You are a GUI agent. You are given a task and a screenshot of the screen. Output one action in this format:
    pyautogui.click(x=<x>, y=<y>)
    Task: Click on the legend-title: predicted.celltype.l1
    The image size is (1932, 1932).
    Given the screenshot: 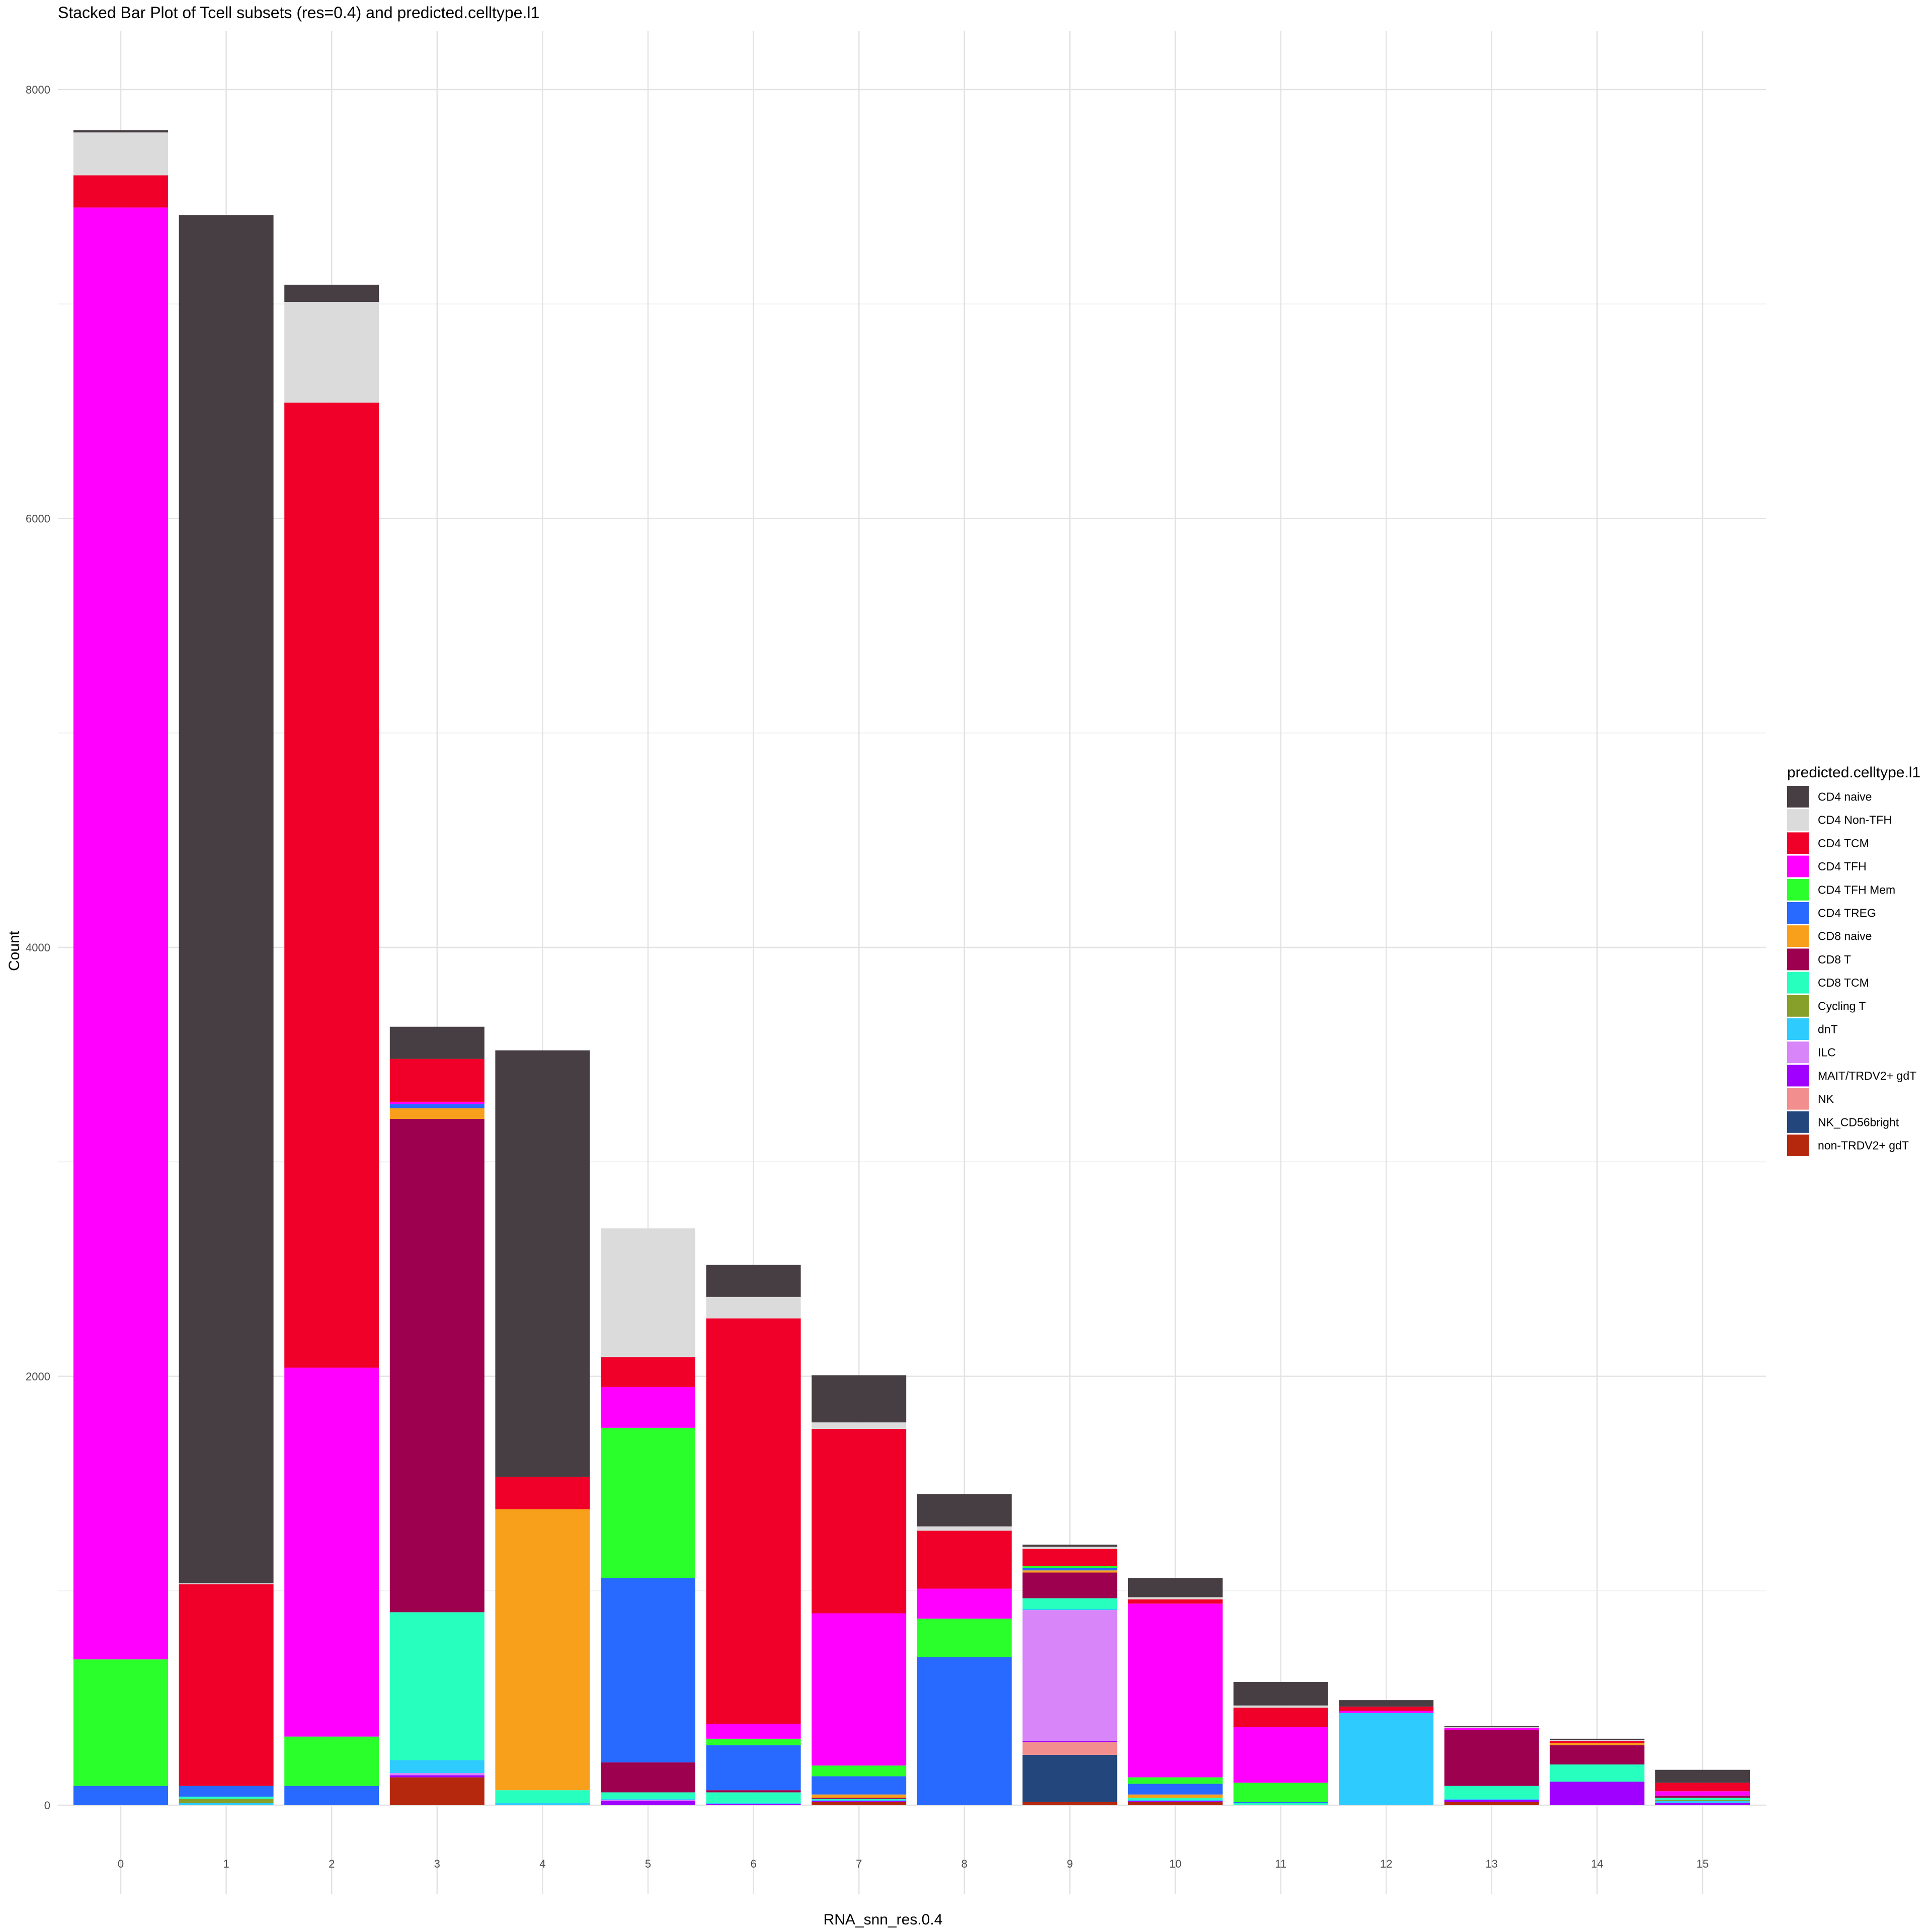 What is the action you would take?
    pyautogui.click(x=1854, y=773)
    